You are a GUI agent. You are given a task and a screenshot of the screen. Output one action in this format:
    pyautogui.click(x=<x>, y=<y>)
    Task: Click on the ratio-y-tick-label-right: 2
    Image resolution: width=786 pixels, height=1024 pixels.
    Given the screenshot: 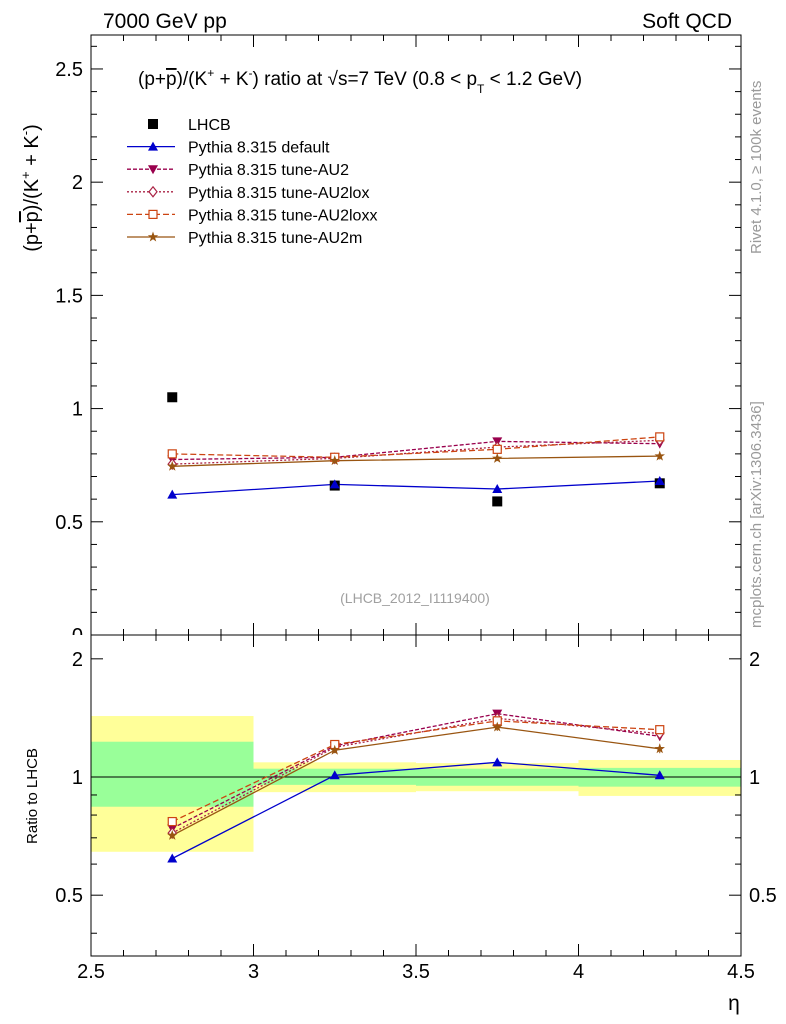 What is the action you would take?
    pyautogui.click(x=754, y=660)
    